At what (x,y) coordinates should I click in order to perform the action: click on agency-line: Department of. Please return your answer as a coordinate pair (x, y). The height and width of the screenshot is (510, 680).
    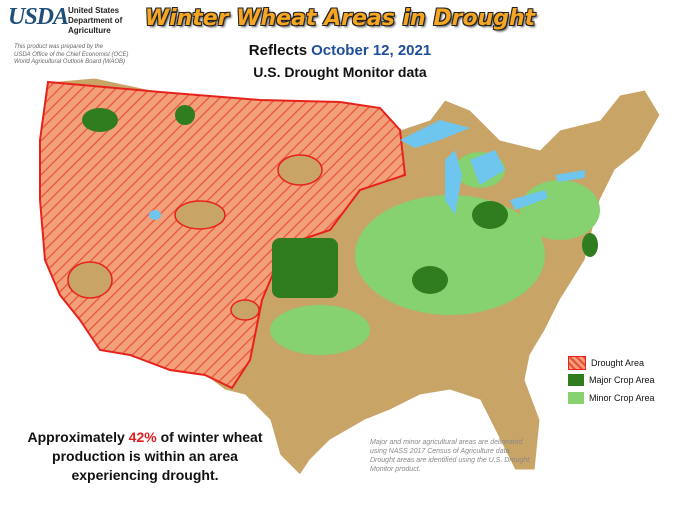
    Looking at the image, I should click on (95, 20).